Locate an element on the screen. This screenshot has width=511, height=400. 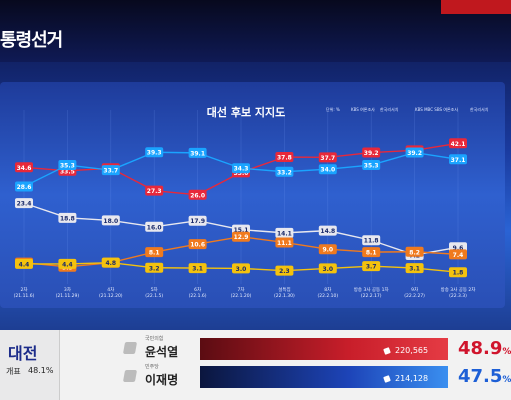
x-tick-label: 방송 3사 공동 1차 is located at coordinates (372, 289).